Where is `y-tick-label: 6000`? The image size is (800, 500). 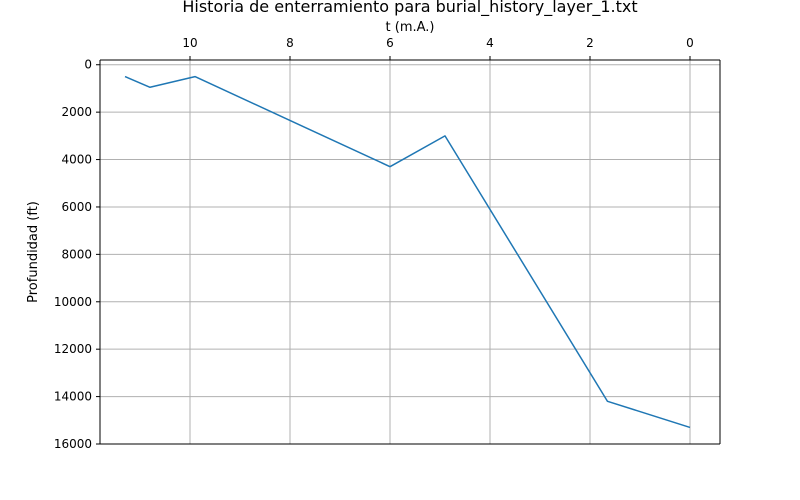
y-tick-label: 6000 is located at coordinates (76, 207).